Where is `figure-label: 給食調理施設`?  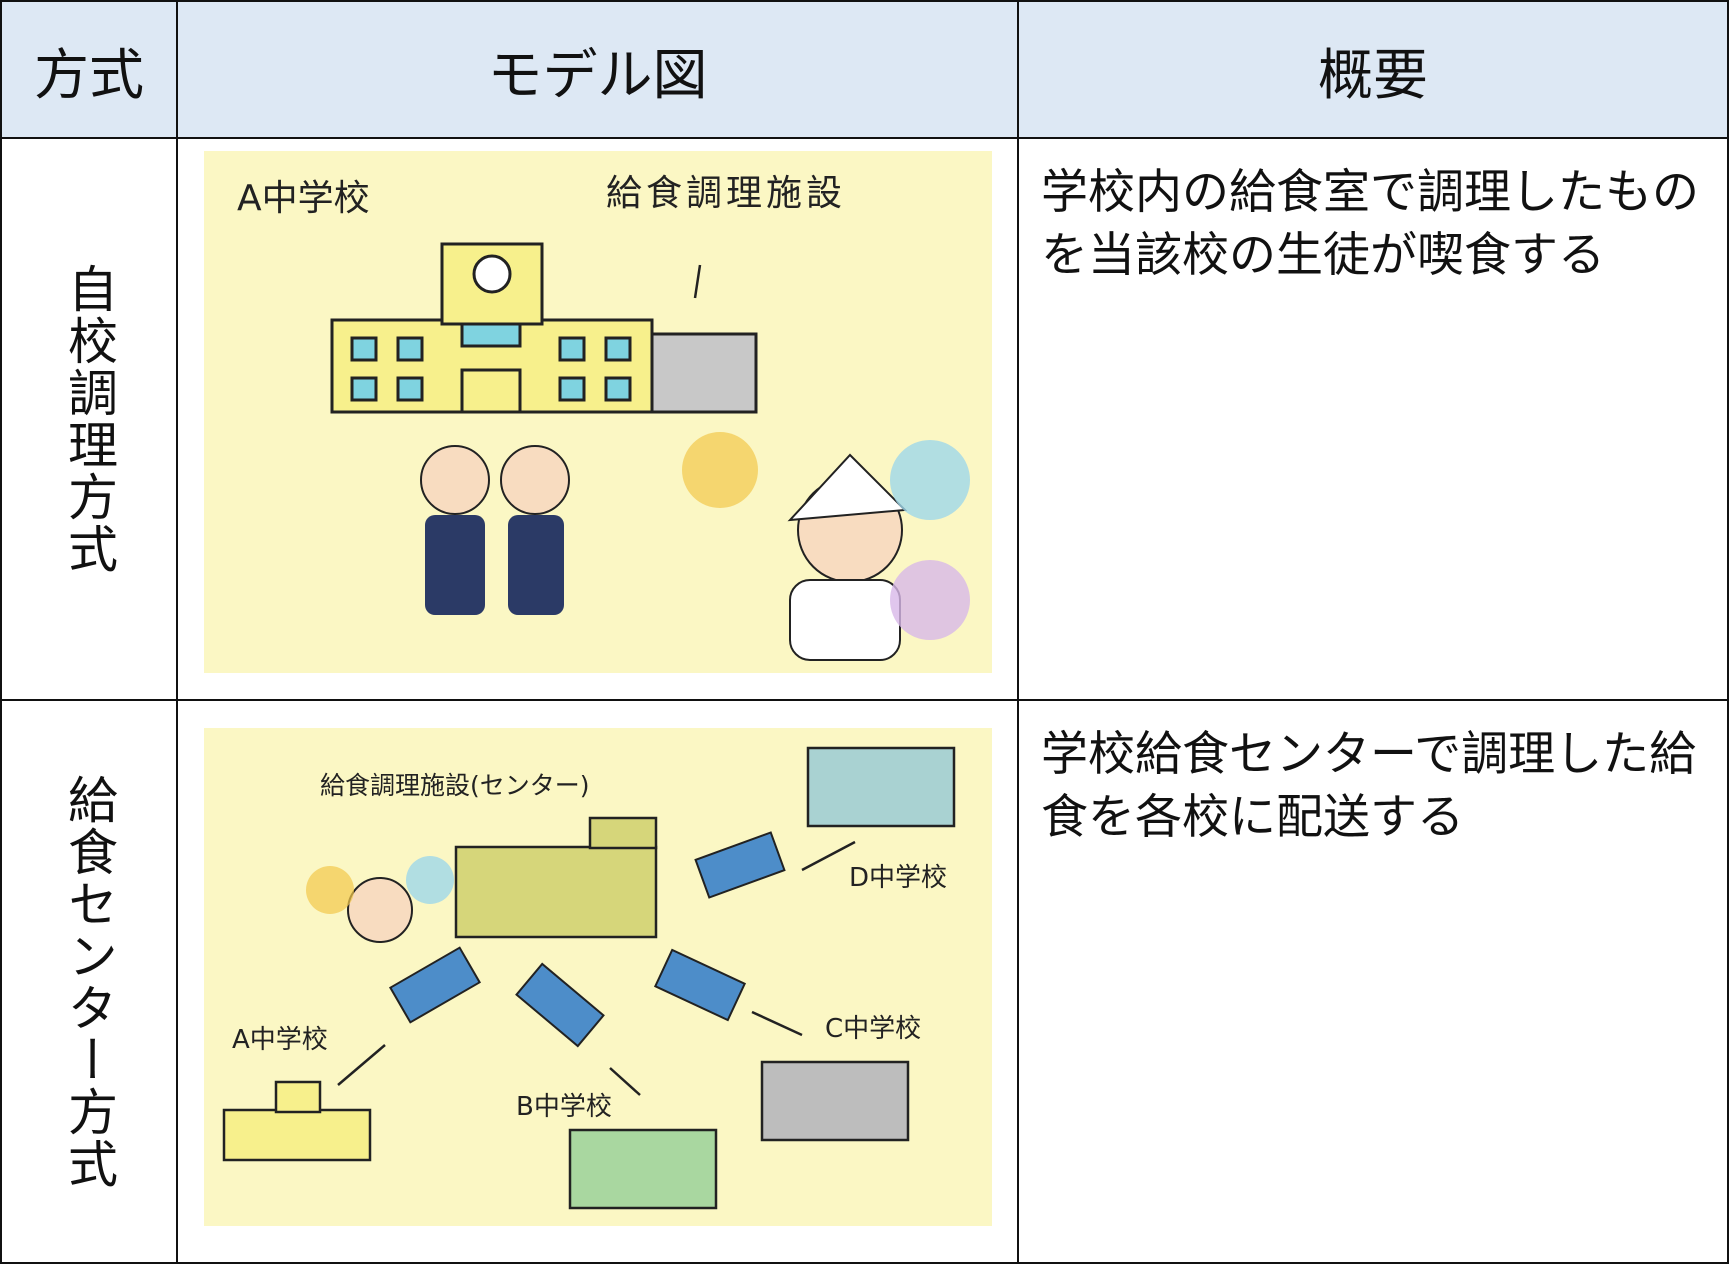
figure-label: 給食調理施設 is located at coordinates (726, 193).